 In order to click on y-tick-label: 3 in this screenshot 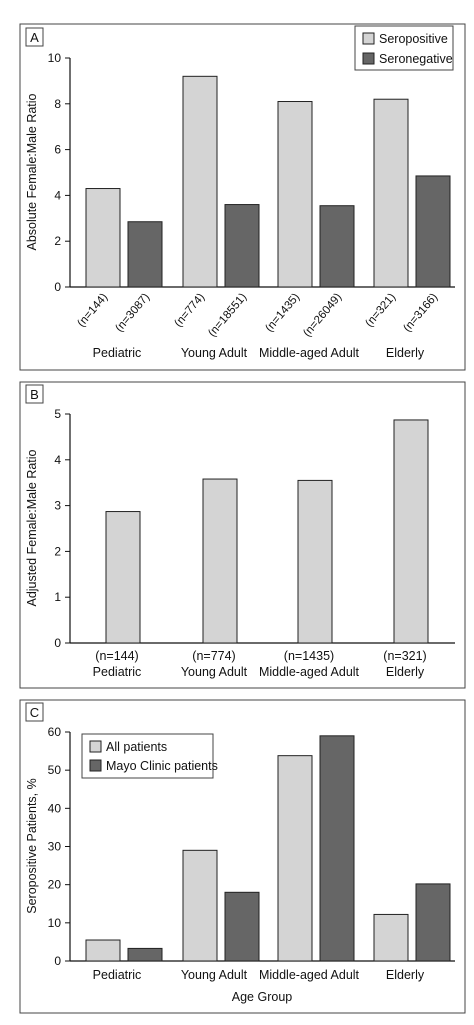, I will do `click(57, 506)`.